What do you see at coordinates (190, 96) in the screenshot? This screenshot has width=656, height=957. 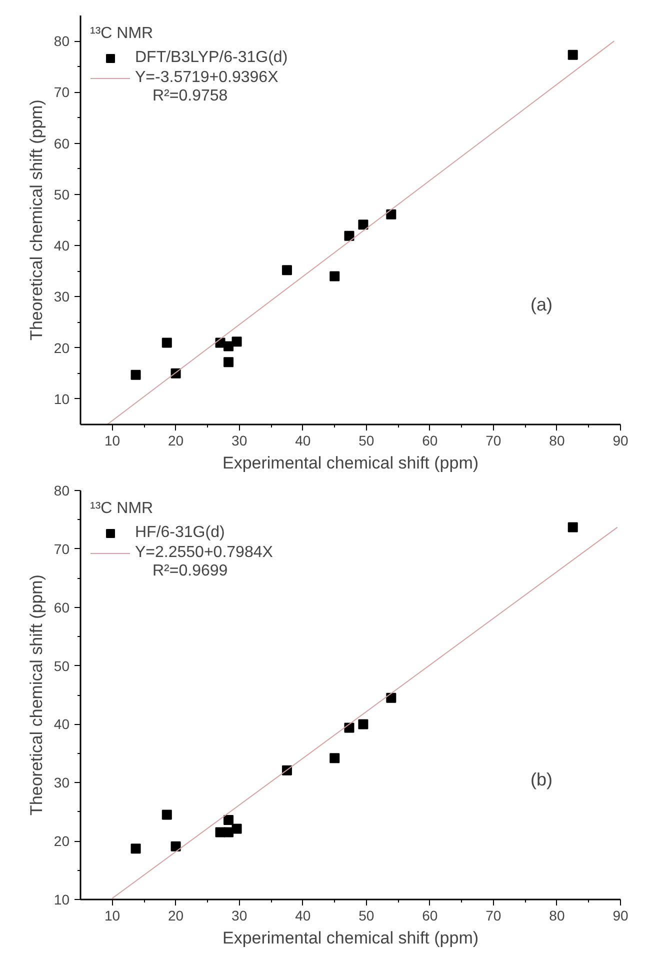 I see `annotation: R²=0.9758` at bounding box center [190, 96].